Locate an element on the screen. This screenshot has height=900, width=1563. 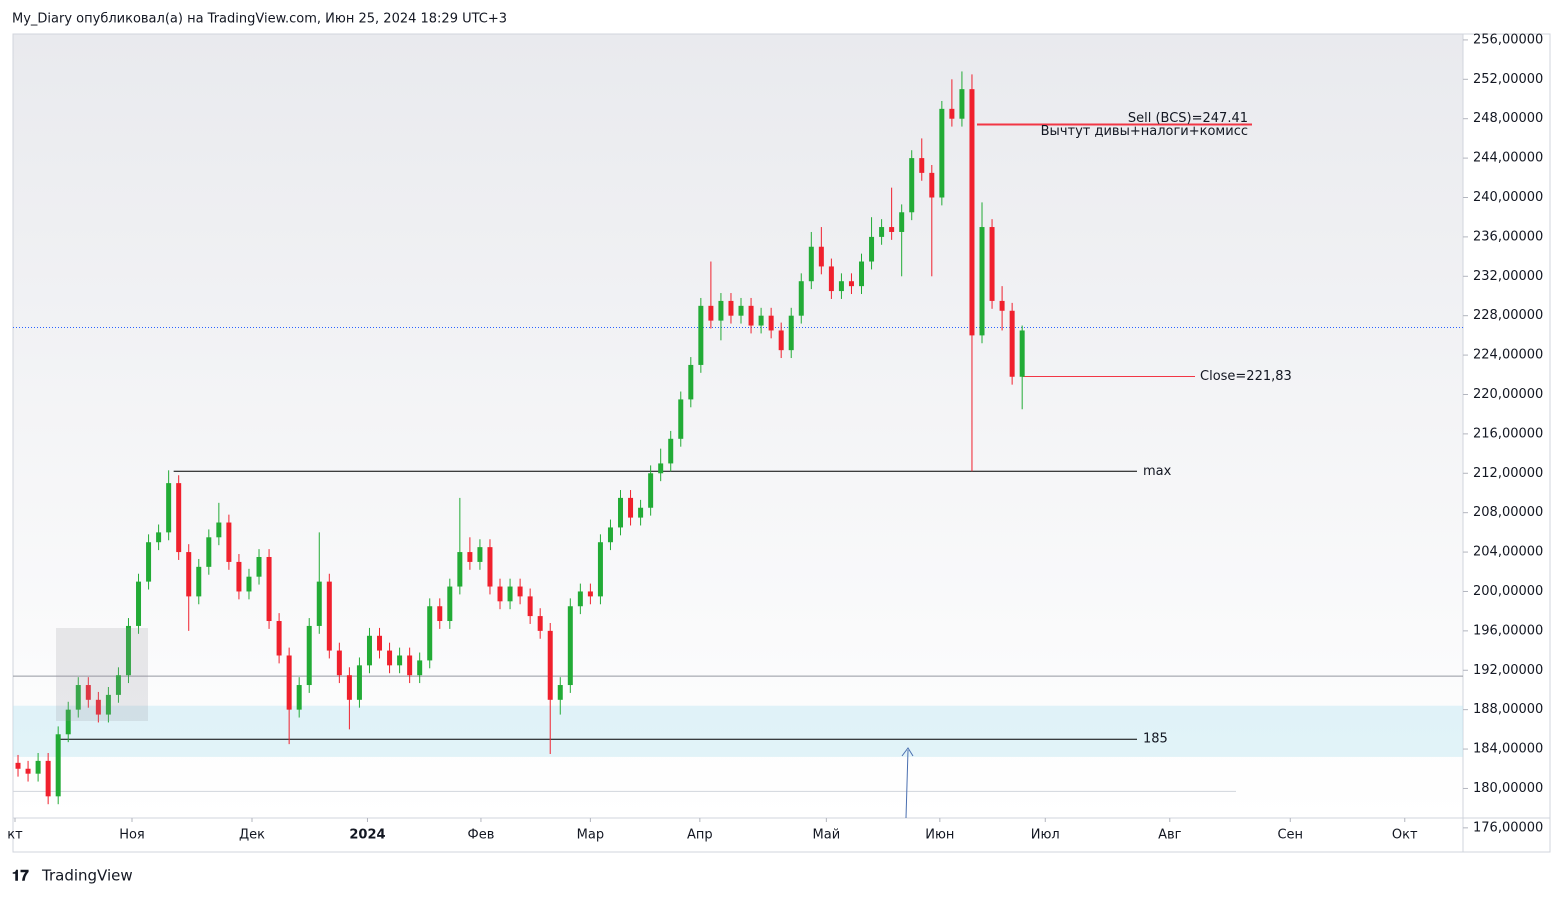
x-tick-label: Сен is located at coordinates (1290, 835).